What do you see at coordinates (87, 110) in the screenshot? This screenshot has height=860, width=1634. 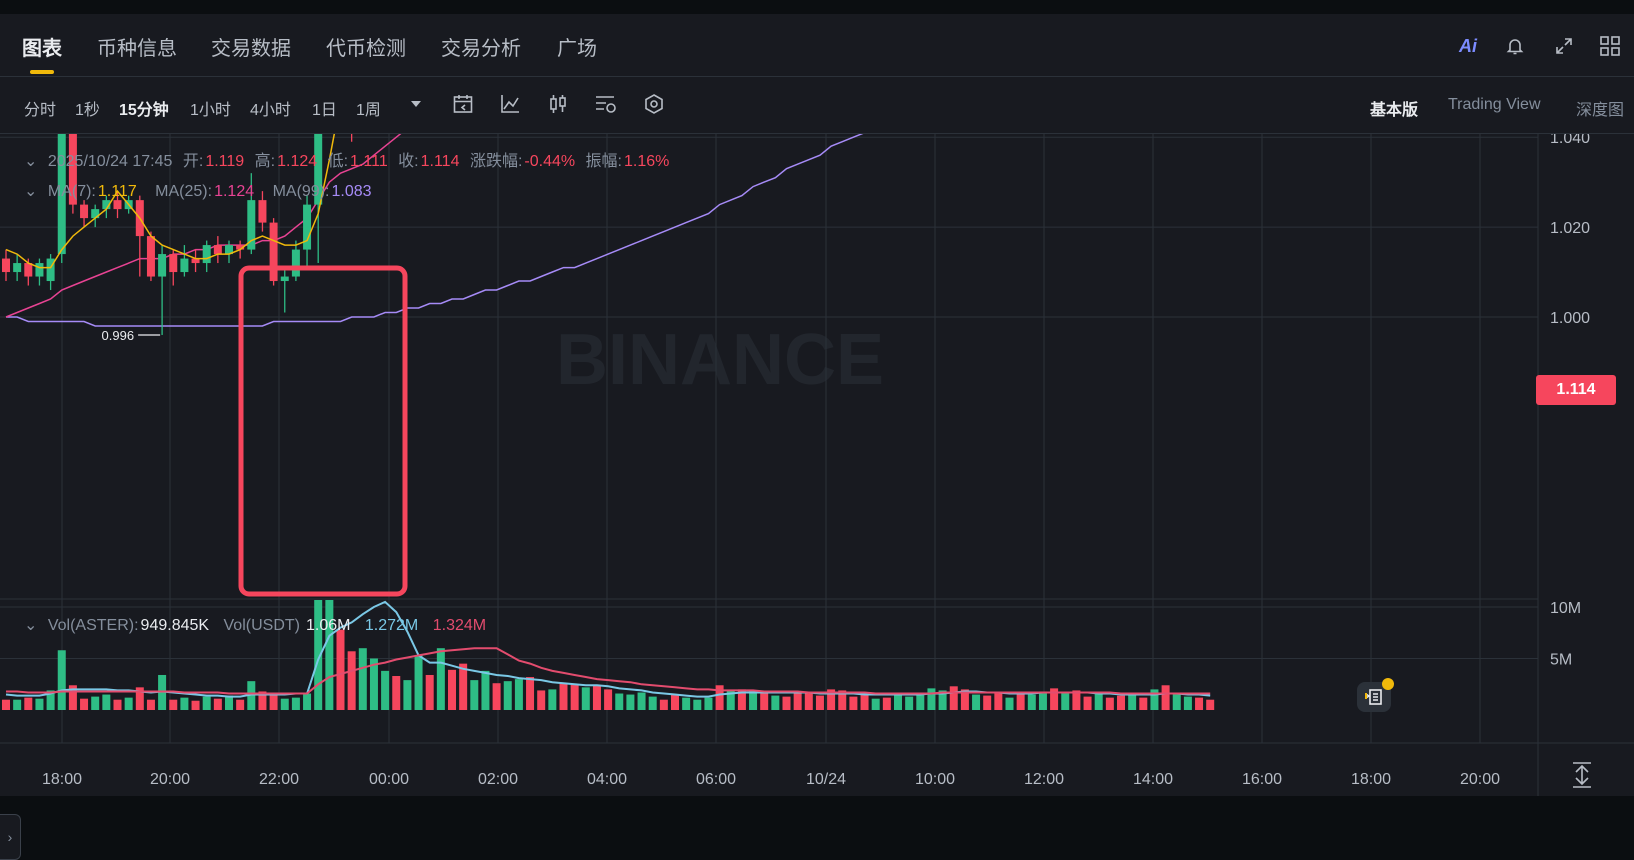 I see `timeframe-1s: 1秒` at bounding box center [87, 110].